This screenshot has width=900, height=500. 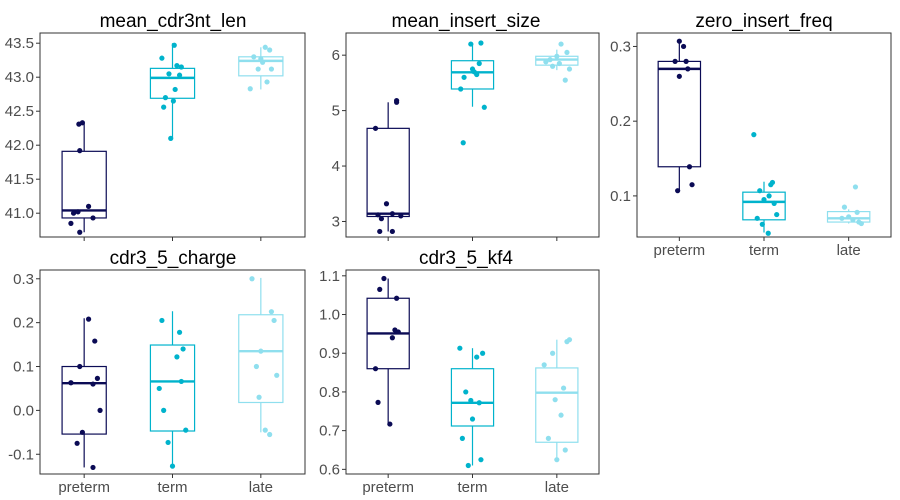 I want to click on y-tick-label: 0.7, so click(x=329, y=431).